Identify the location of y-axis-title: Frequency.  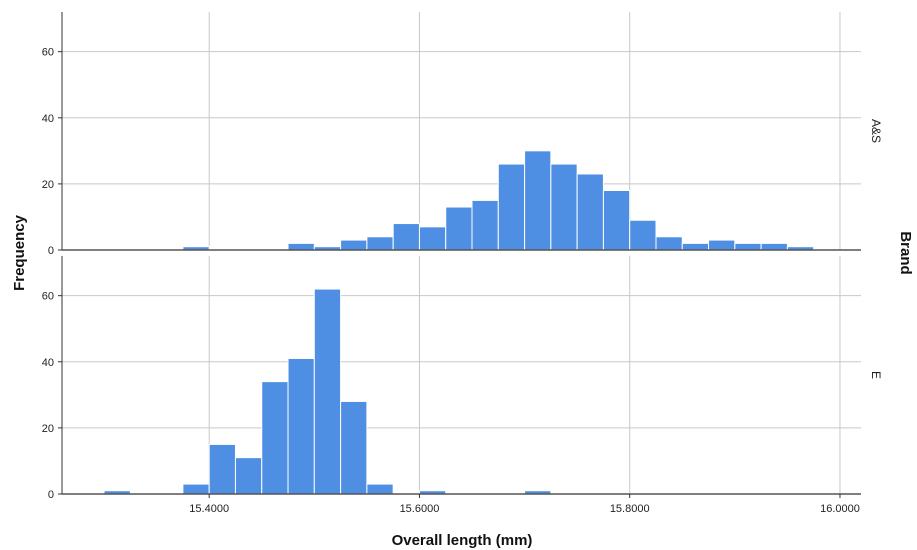
(19, 252).